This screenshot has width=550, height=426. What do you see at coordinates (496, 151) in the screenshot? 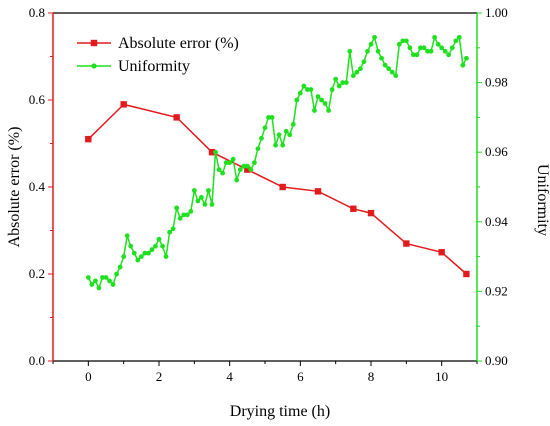
I see `y-tick-label-right: 0.96` at bounding box center [496, 151].